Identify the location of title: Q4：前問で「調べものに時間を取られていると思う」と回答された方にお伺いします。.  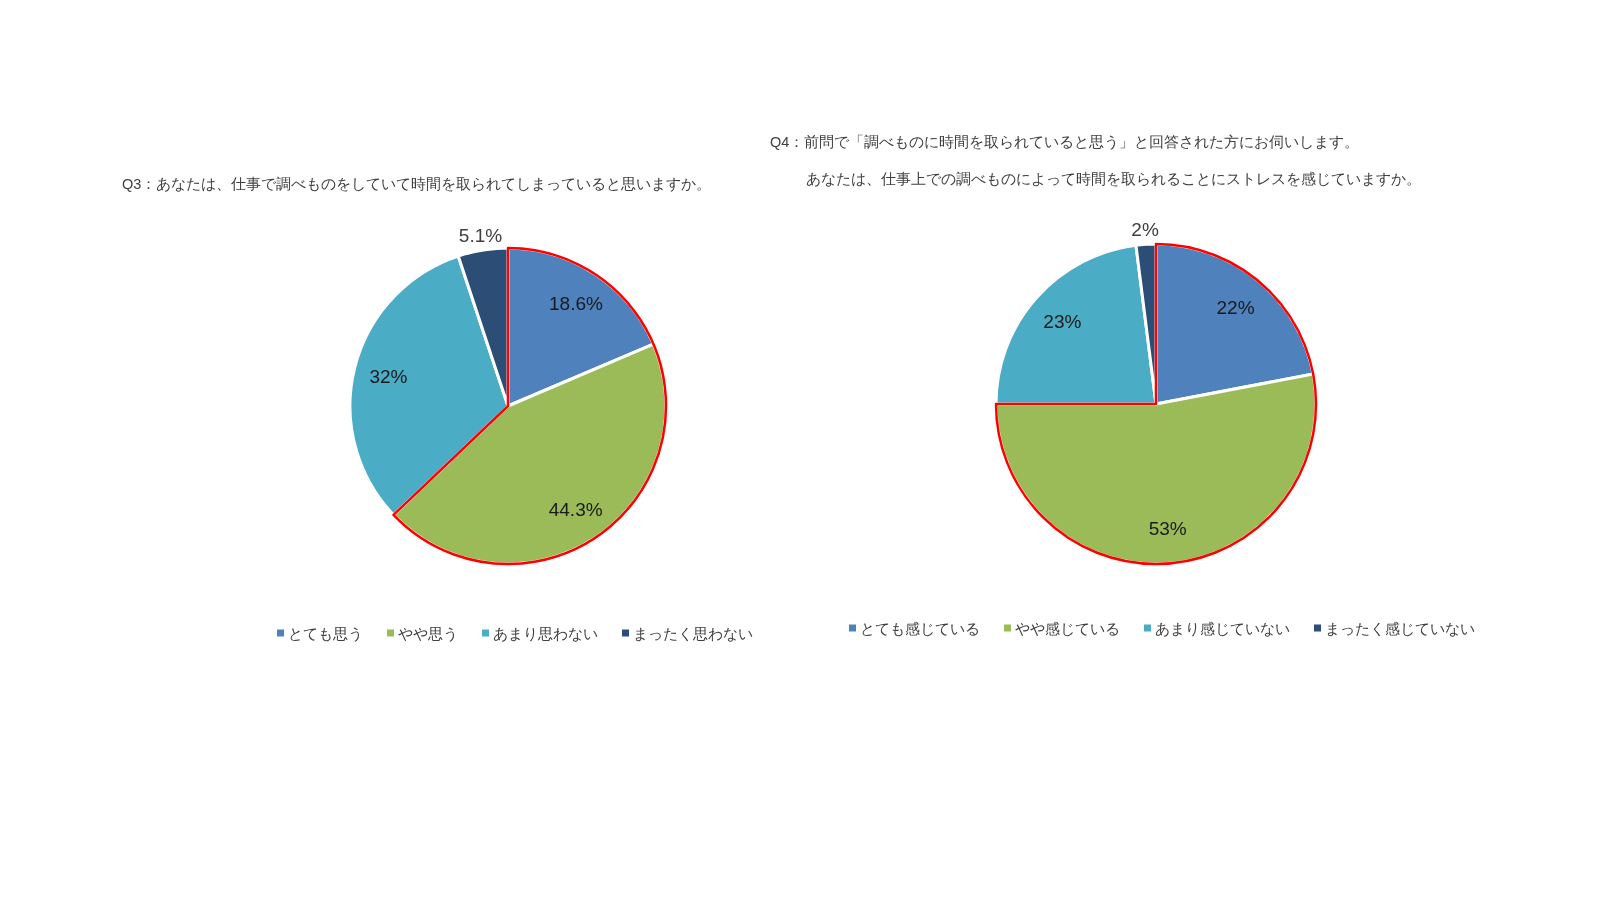
(1065, 142).